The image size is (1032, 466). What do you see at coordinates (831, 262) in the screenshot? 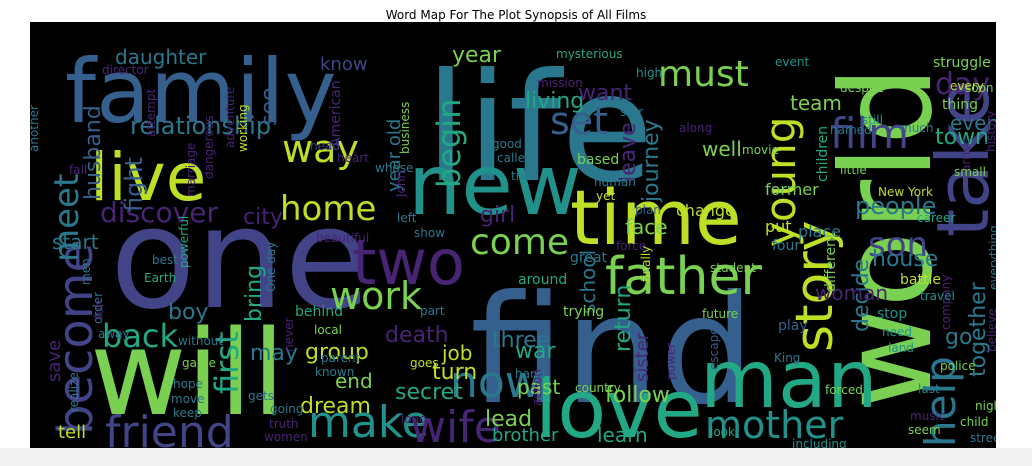
I see `word-different: different` at bounding box center [831, 262].